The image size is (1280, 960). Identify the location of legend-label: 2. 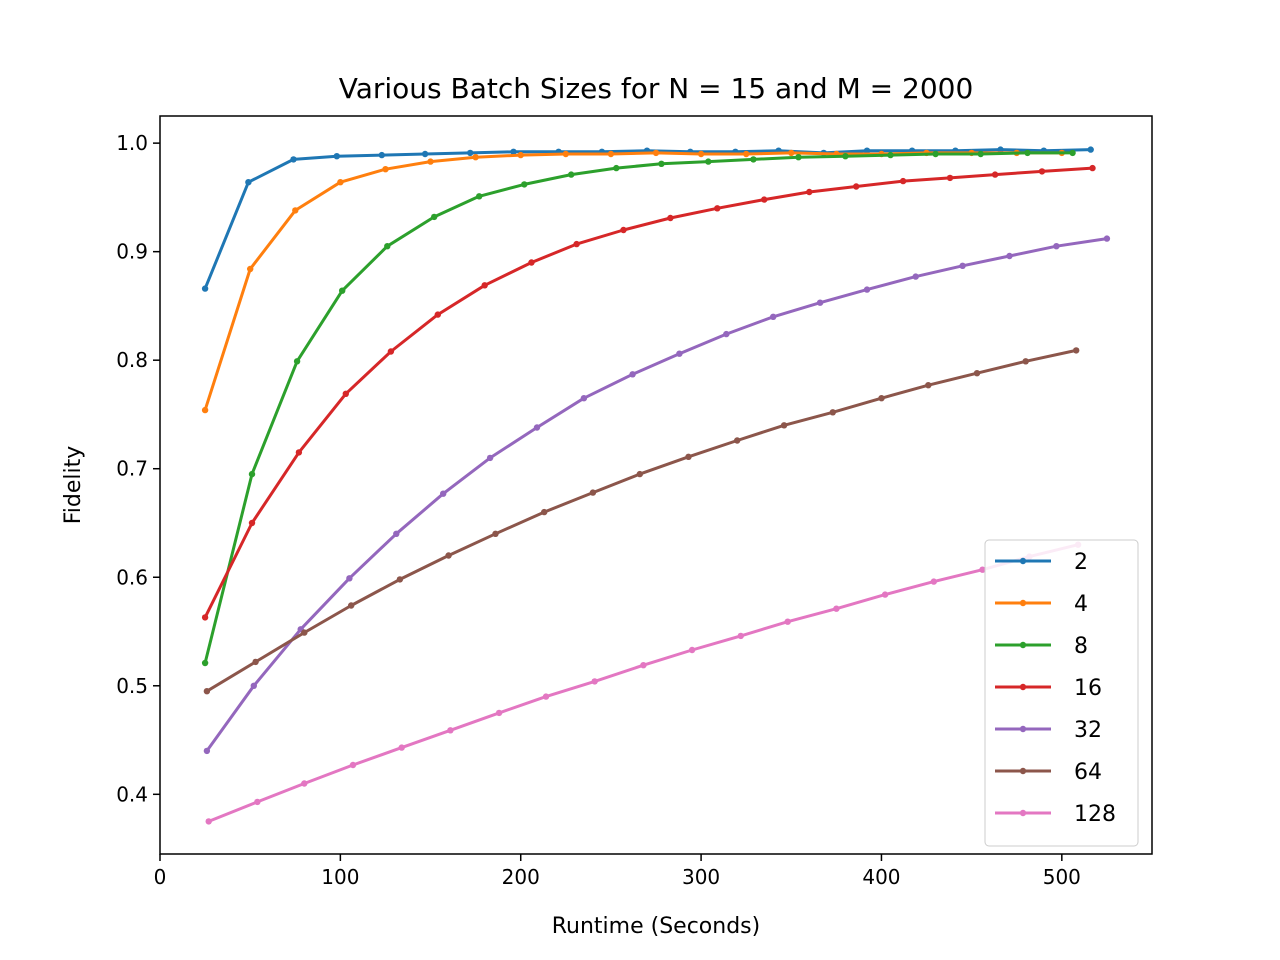
(1081, 562).